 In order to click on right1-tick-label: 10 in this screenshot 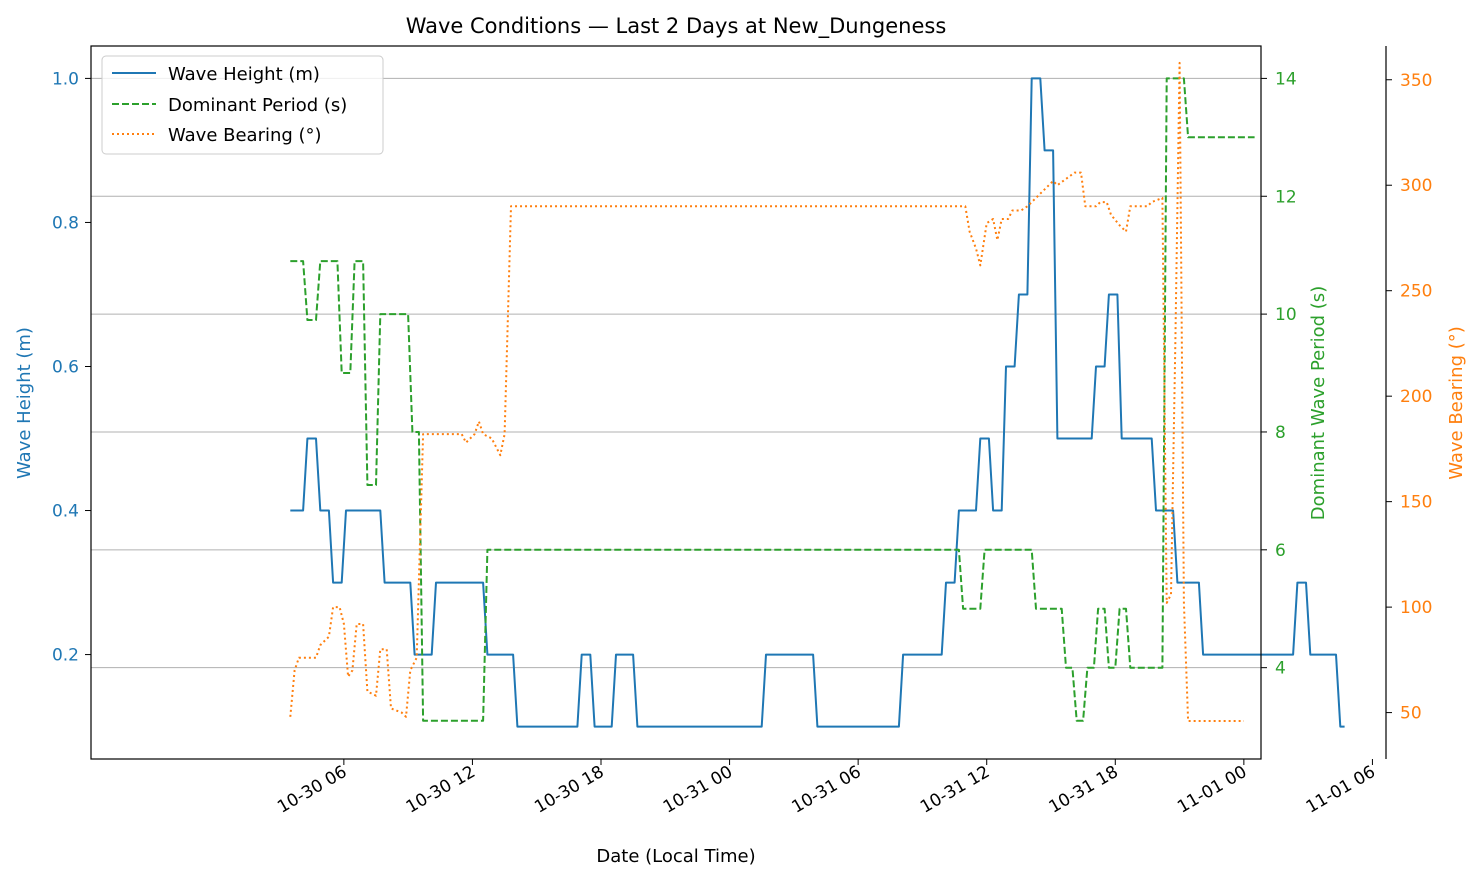, I will do `click(1286, 315)`.